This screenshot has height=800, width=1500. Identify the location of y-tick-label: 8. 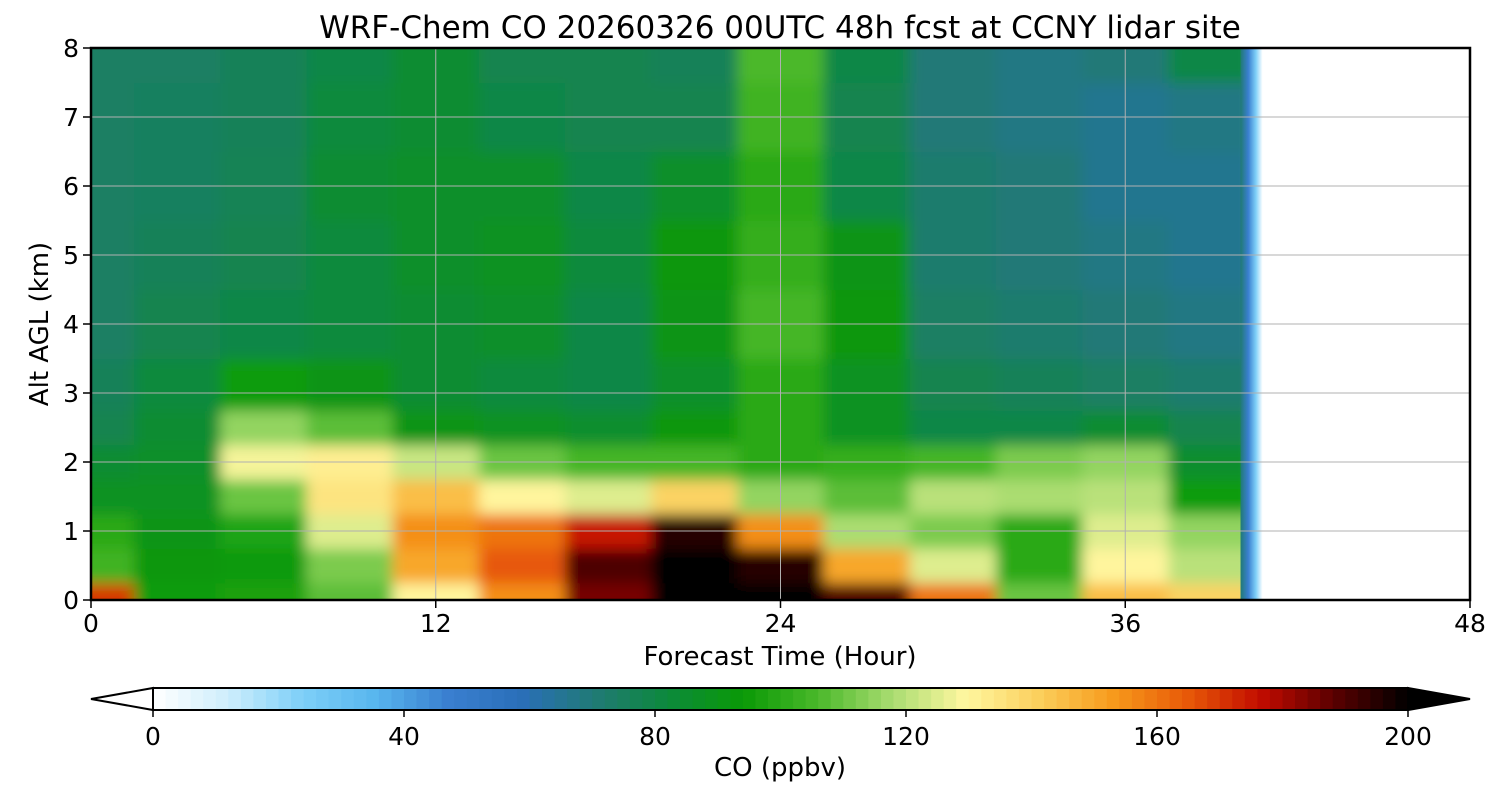
(71, 48).